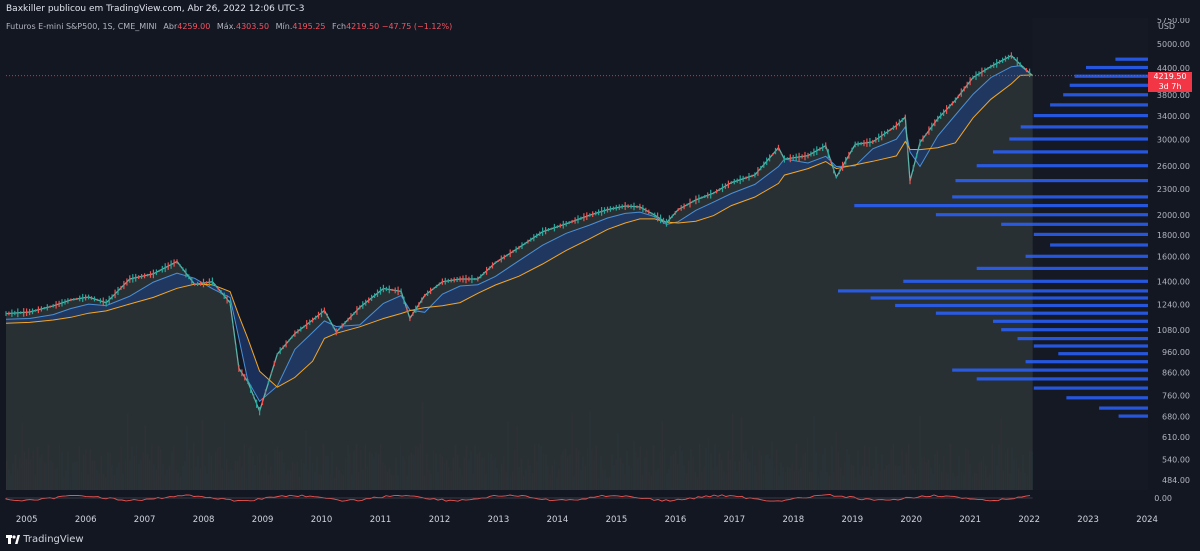 The height and width of the screenshot is (551, 1200). I want to click on y-tick-label: 2300.00, so click(1173, 189).